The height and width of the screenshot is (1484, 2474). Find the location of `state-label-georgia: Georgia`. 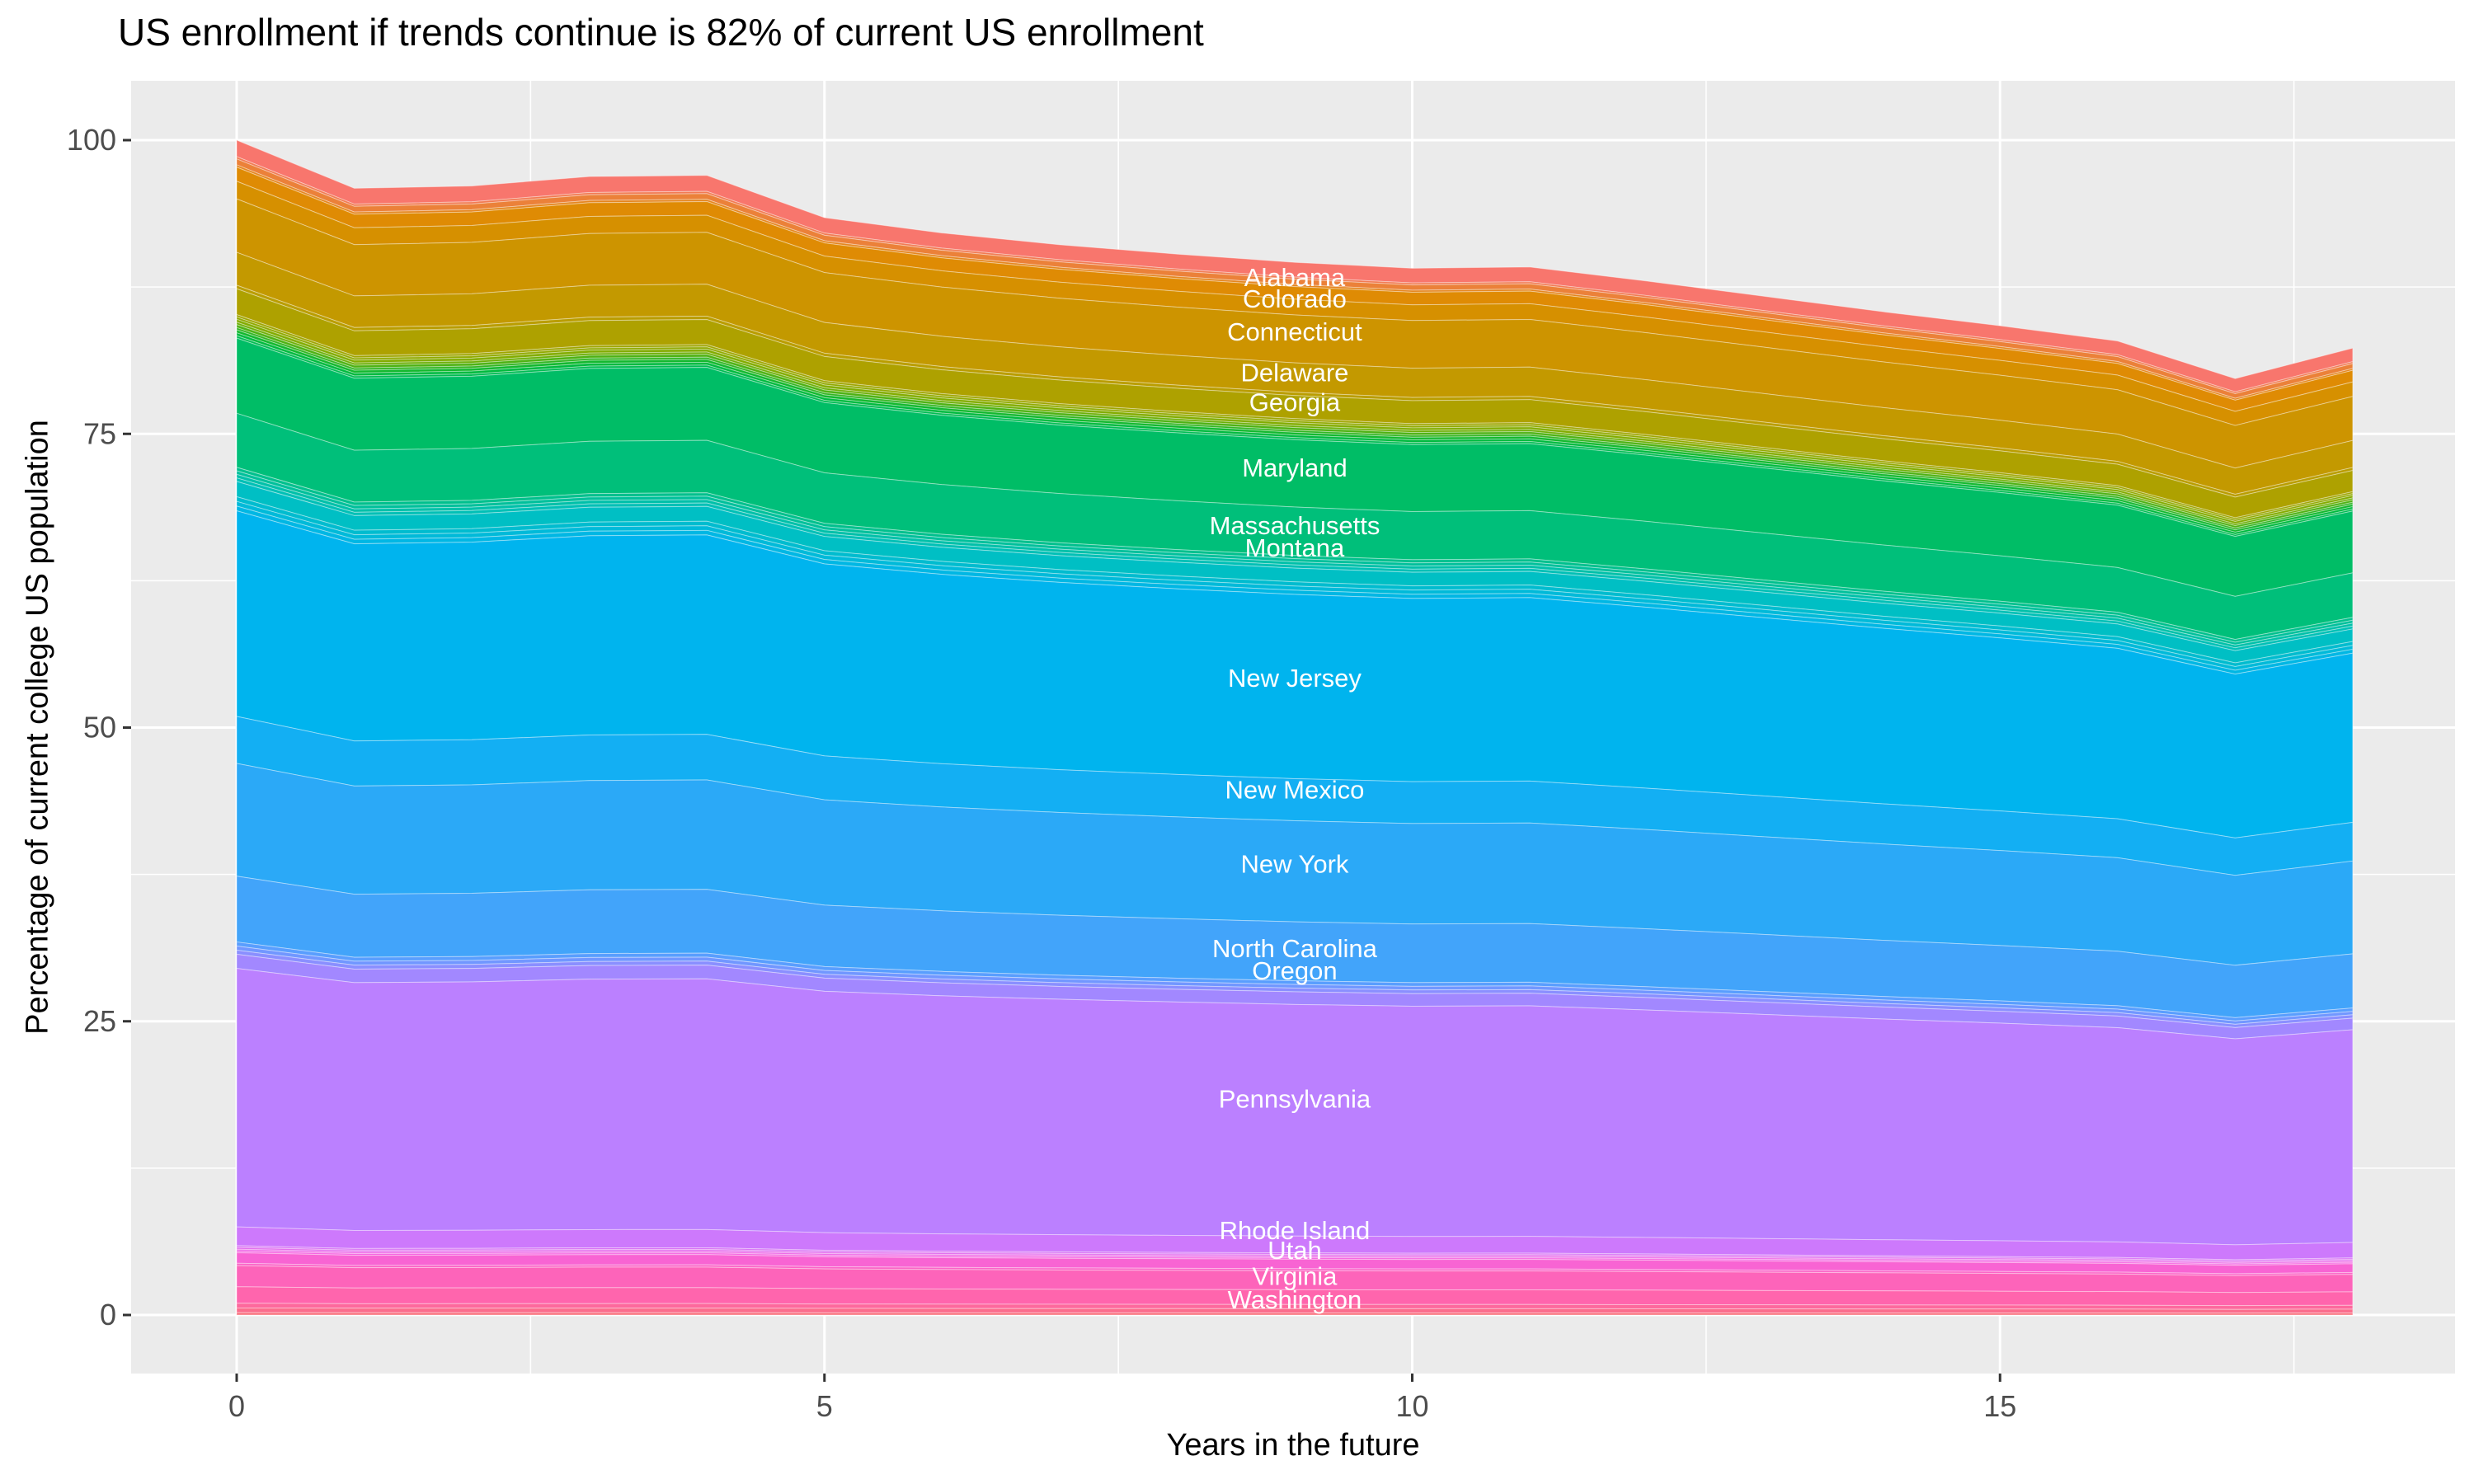

state-label-georgia: Georgia is located at coordinates (1295, 401).